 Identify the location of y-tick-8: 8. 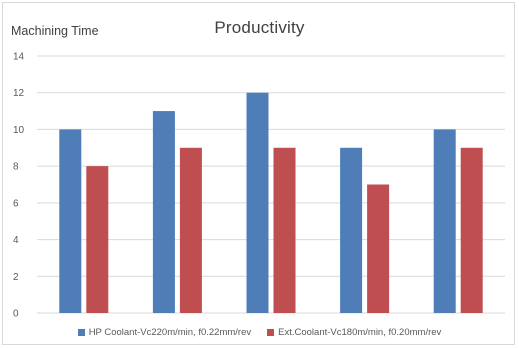
(16, 167).